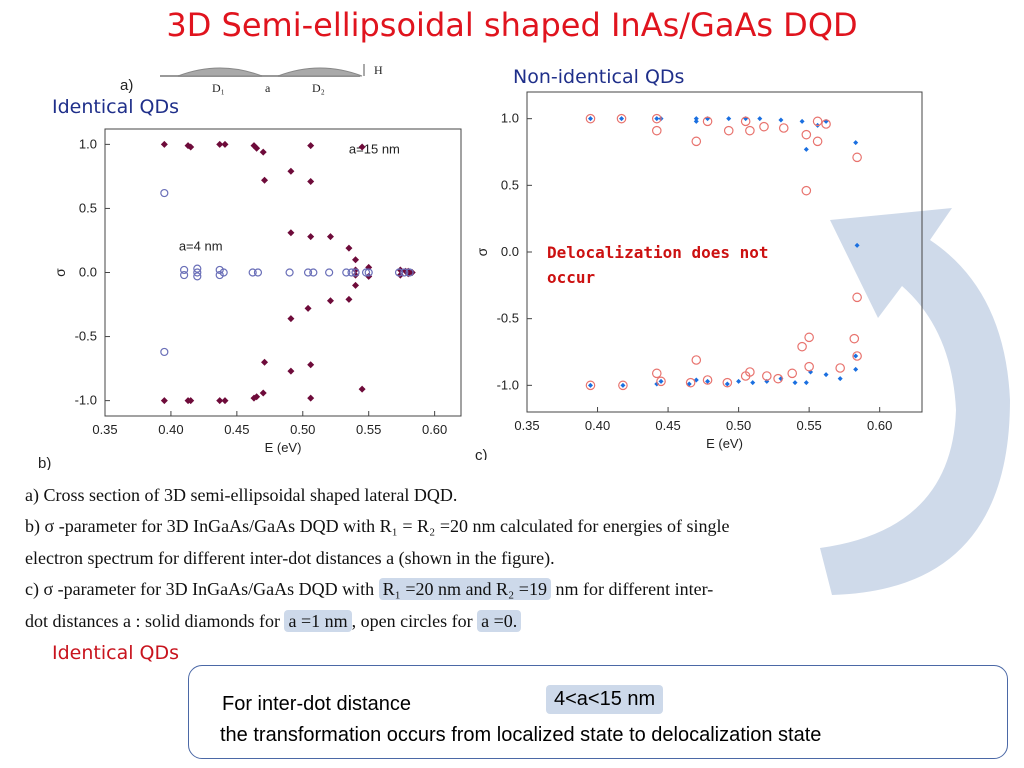 Image resolution: width=1024 pixels, height=768 pixels. Describe the element at coordinates (510, 251) in the screenshot. I see `y-tick-label: 0.0` at that location.